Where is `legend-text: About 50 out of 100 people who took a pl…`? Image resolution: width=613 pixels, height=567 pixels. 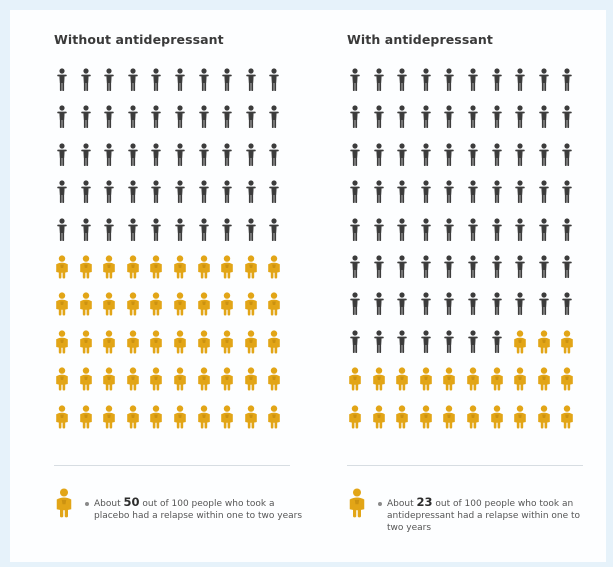
legend-text: About 50 out of 100 people who took a pl… is located at coordinates (199, 509).